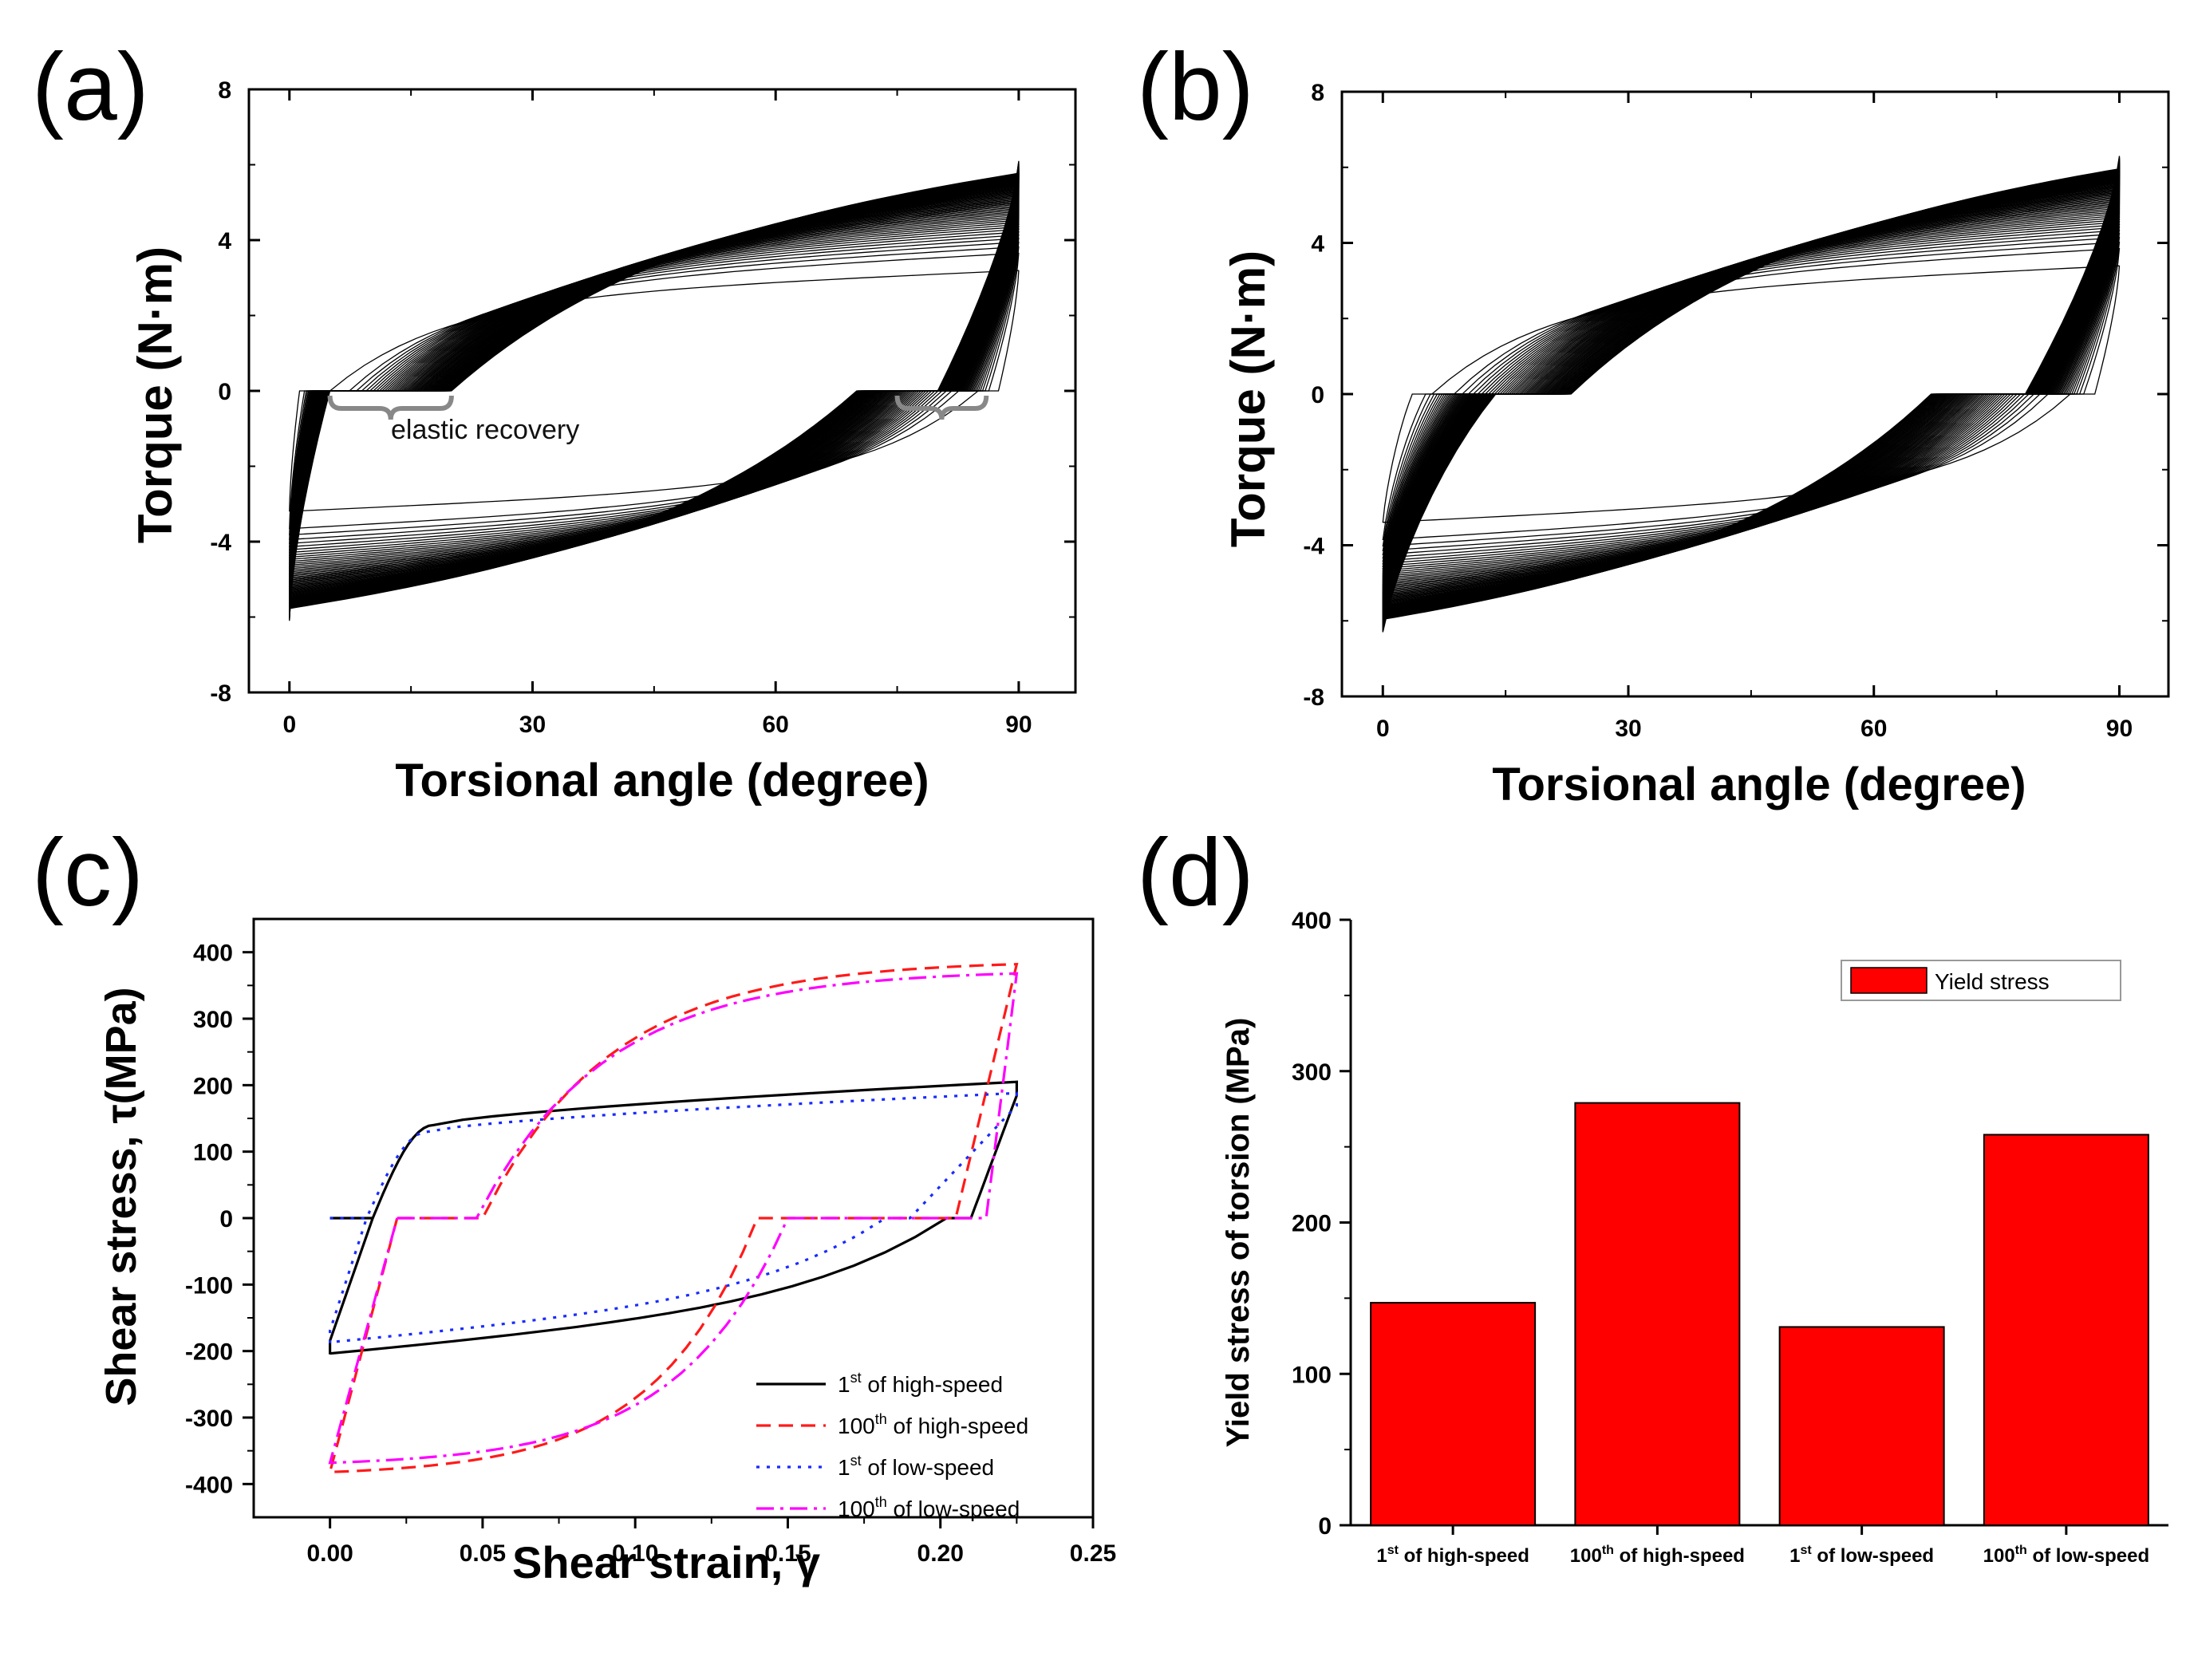  What do you see at coordinates (483, 1553) in the screenshot?
I see `c-xtick-label: 0.05` at bounding box center [483, 1553].